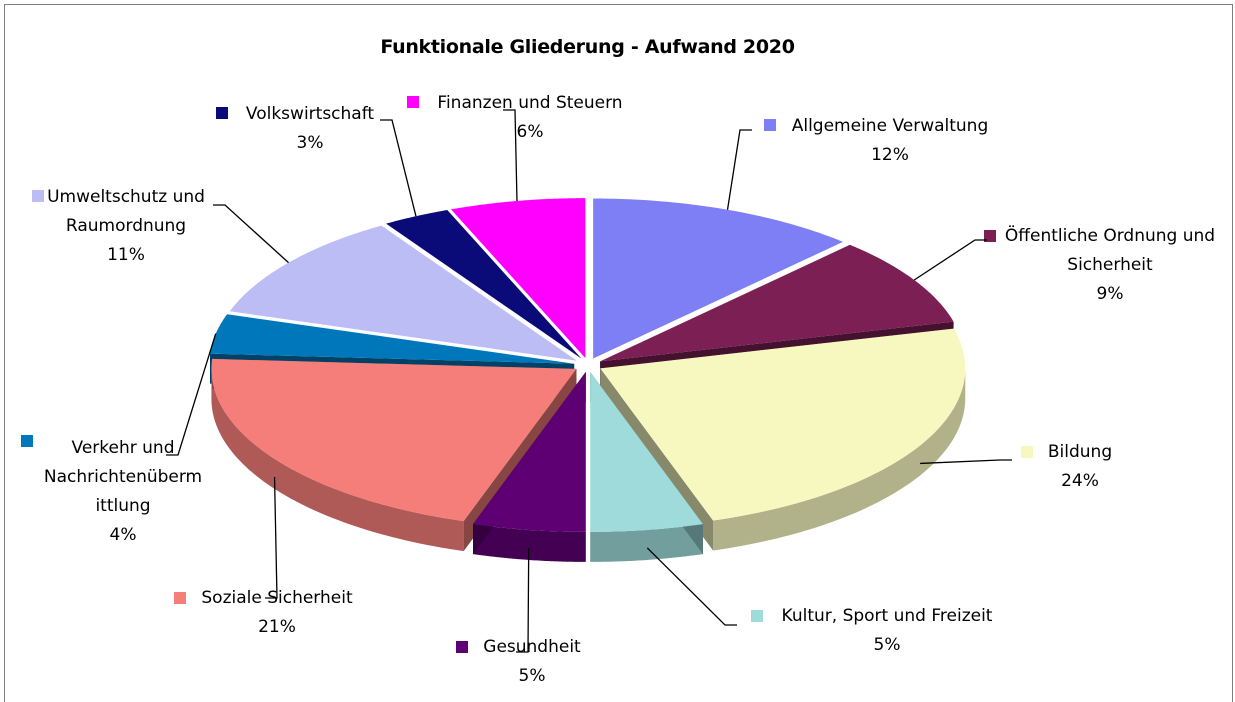 This screenshot has height=702, width=1235. Describe the element at coordinates (887, 616) in the screenshot. I see `category-label: Kultur, Sport und Freizeit` at that location.